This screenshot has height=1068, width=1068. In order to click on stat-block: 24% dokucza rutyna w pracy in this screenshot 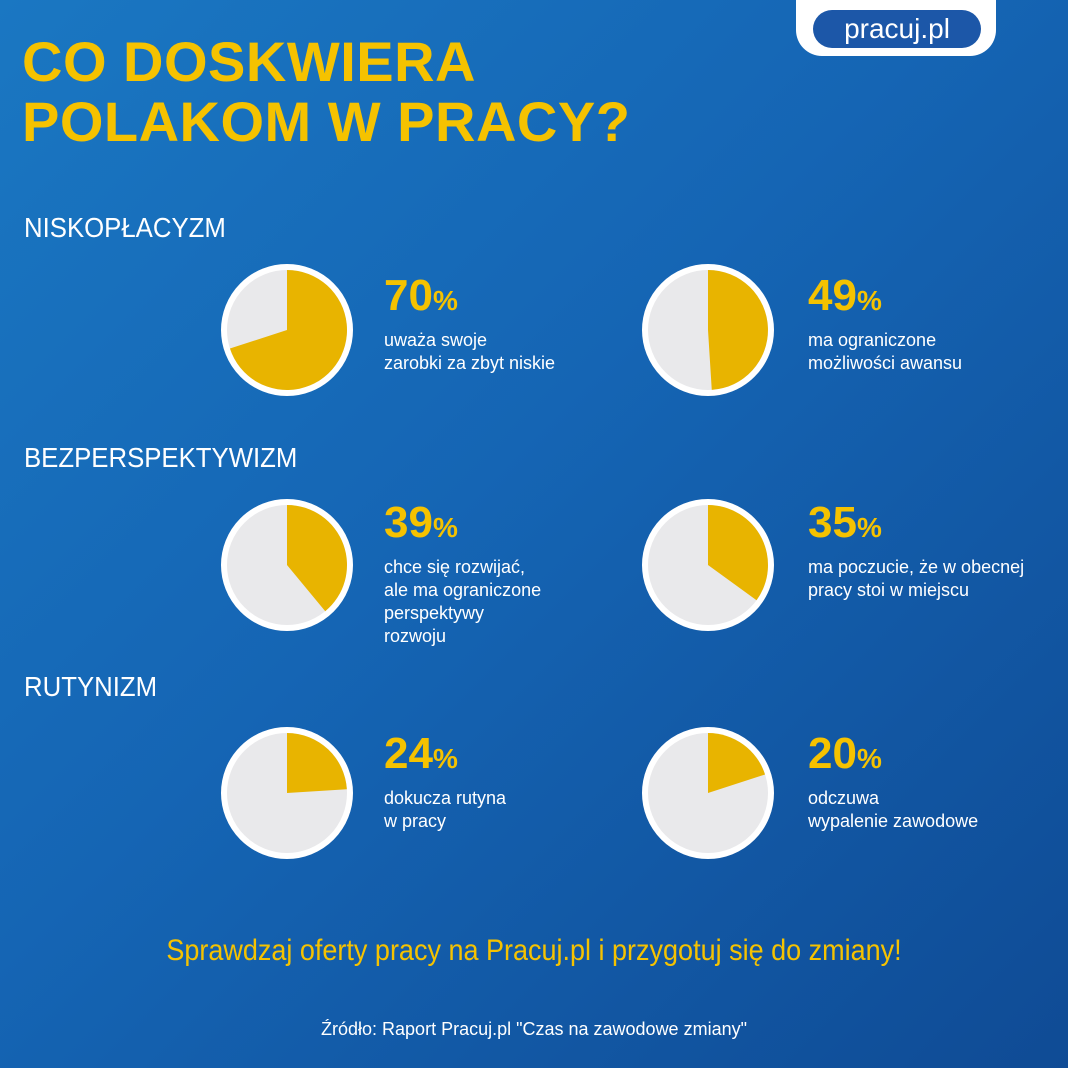, I will do `click(445, 781)`.